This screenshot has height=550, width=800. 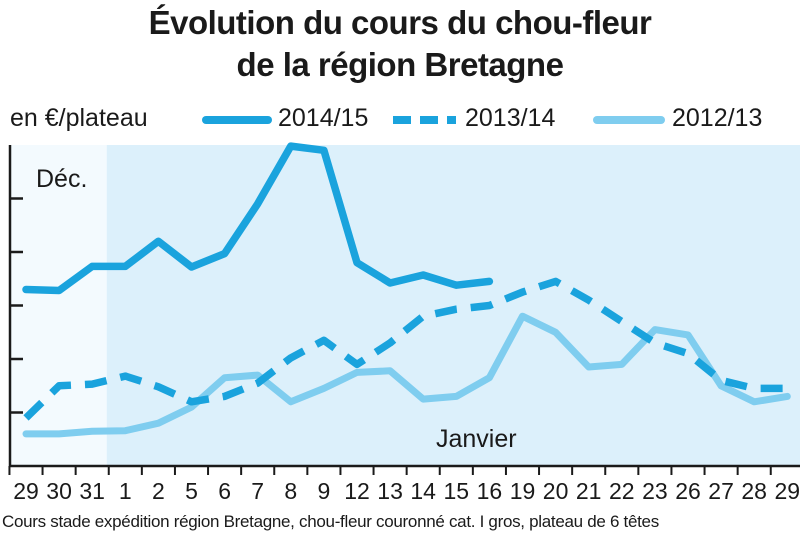 What do you see at coordinates (290, 491) in the screenshot?
I see `x-tick-label: 8` at bounding box center [290, 491].